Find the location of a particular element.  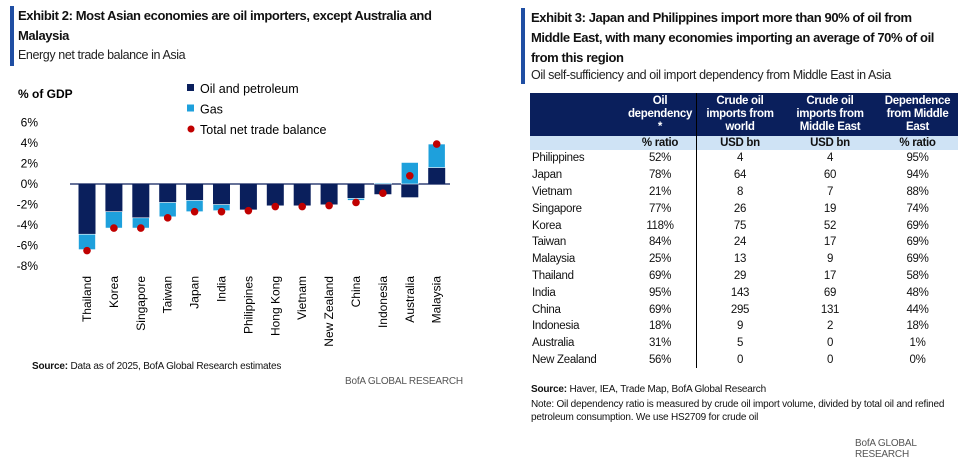

country-cell: Vietnam is located at coordinates (552, 191).